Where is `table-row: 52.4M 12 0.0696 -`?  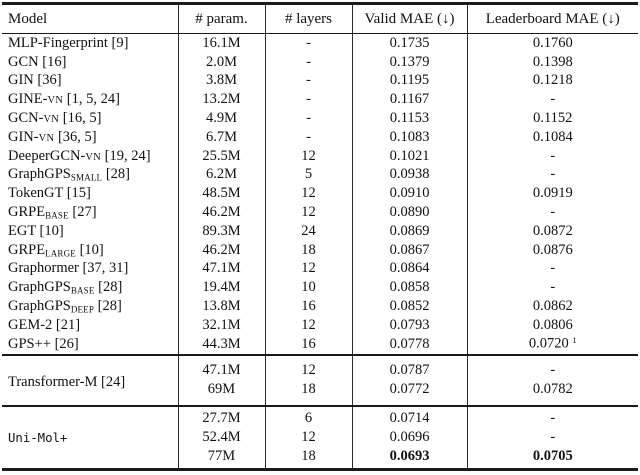 table-row: 52.4M 12 0.0696 - is located at coordinates (320, 437).